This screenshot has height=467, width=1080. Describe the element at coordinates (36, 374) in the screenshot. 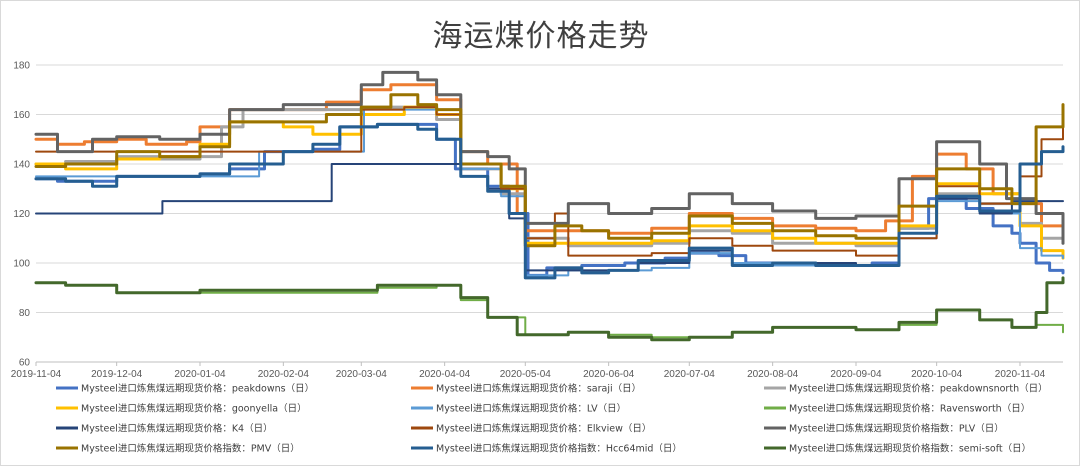

I see `x-tick-label: 2019-11-04` at that location.